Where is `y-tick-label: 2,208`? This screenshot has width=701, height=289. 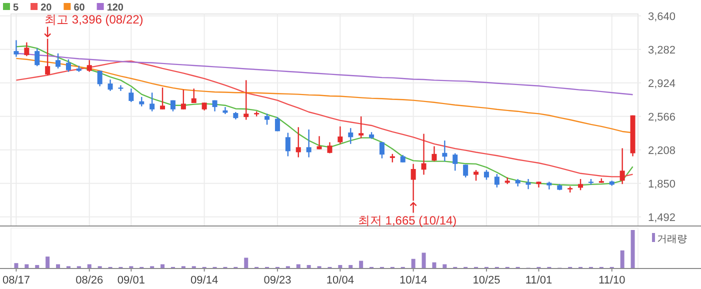 y-tick-label: 2,208 is located at coordinates (662, 150).